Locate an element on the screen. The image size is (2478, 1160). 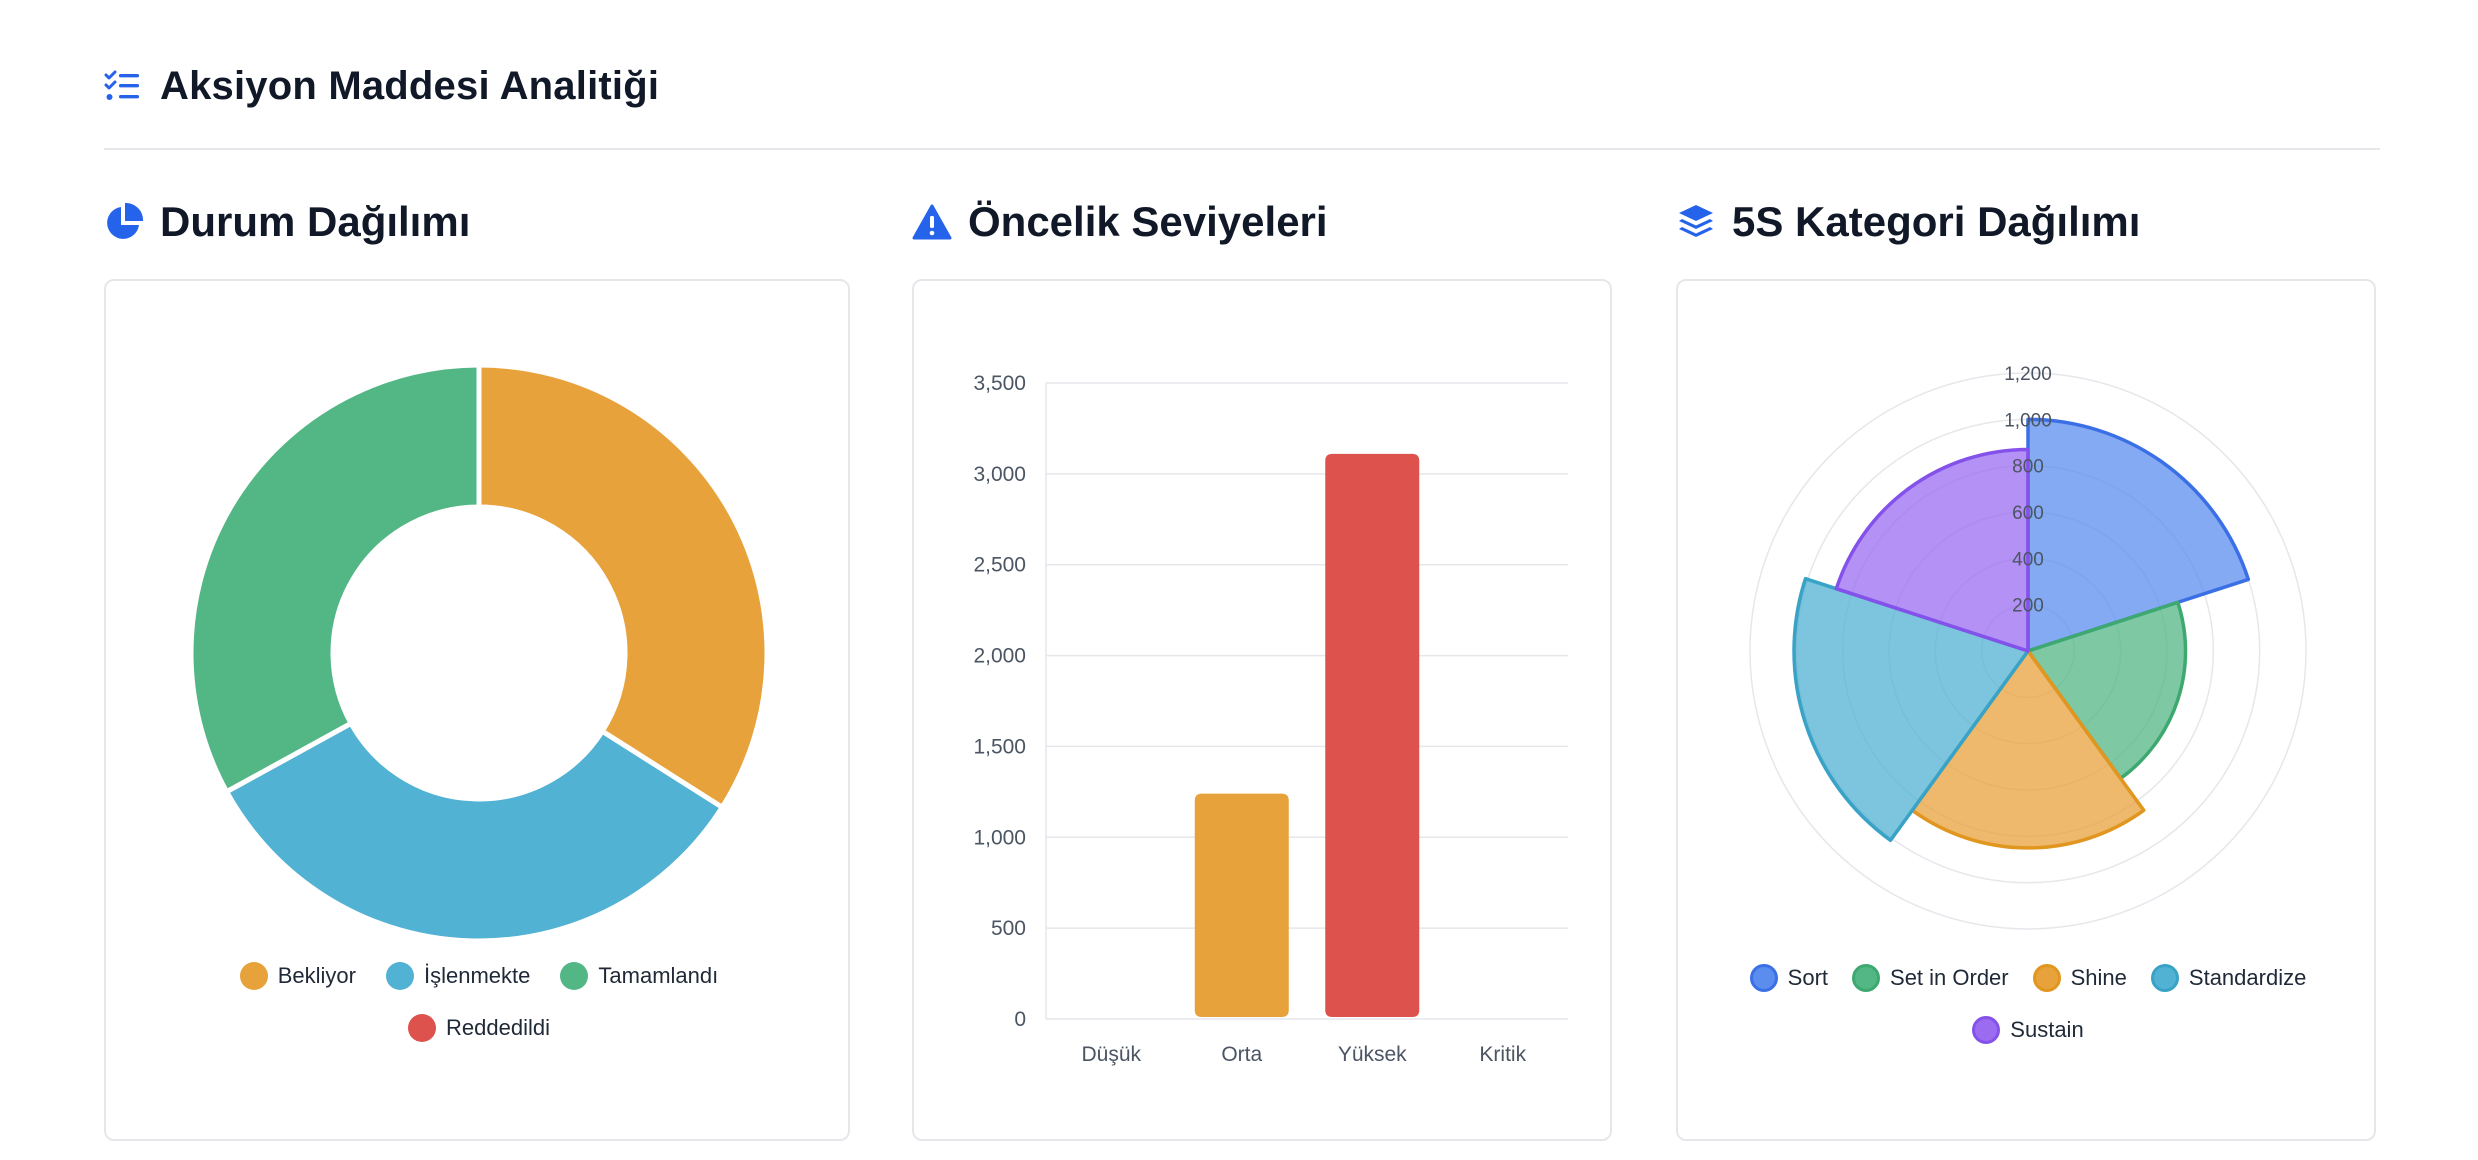
legend-label: Sustain is located at coordinates (2047, 1029).